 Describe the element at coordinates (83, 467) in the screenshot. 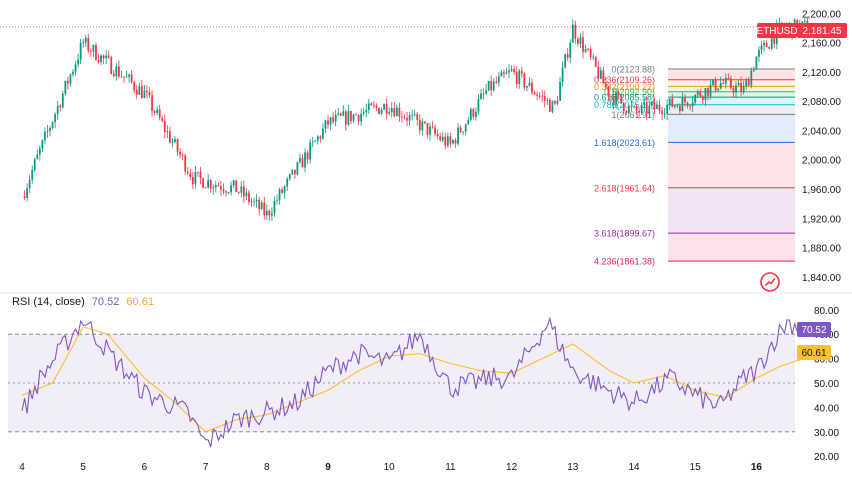

I see `time-tick-label: 5` at that location.